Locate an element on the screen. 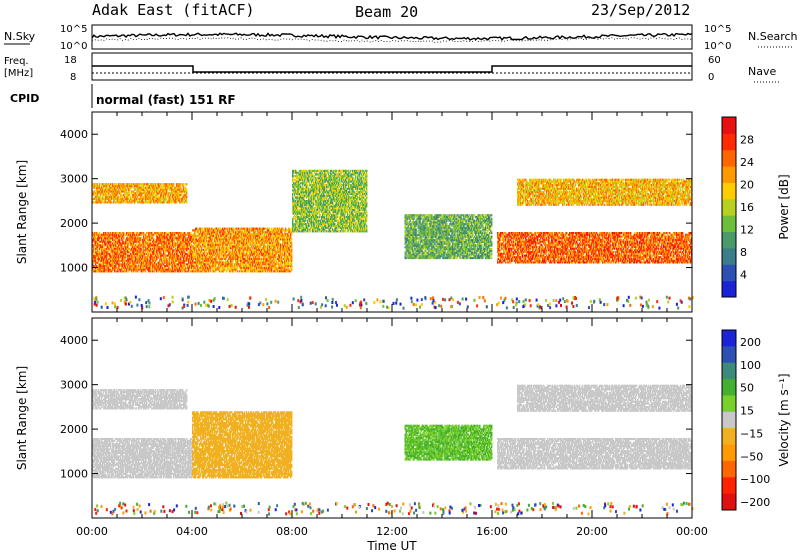  noise-right-tick-bottom: 10^0 is located at coordinates (717, 46).